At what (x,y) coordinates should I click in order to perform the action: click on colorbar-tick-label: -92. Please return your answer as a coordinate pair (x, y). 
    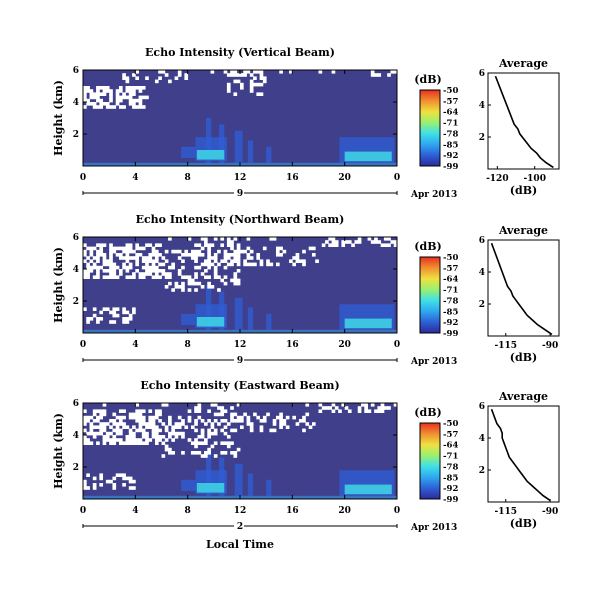
    Looking at the image, I should click on (450, 323).